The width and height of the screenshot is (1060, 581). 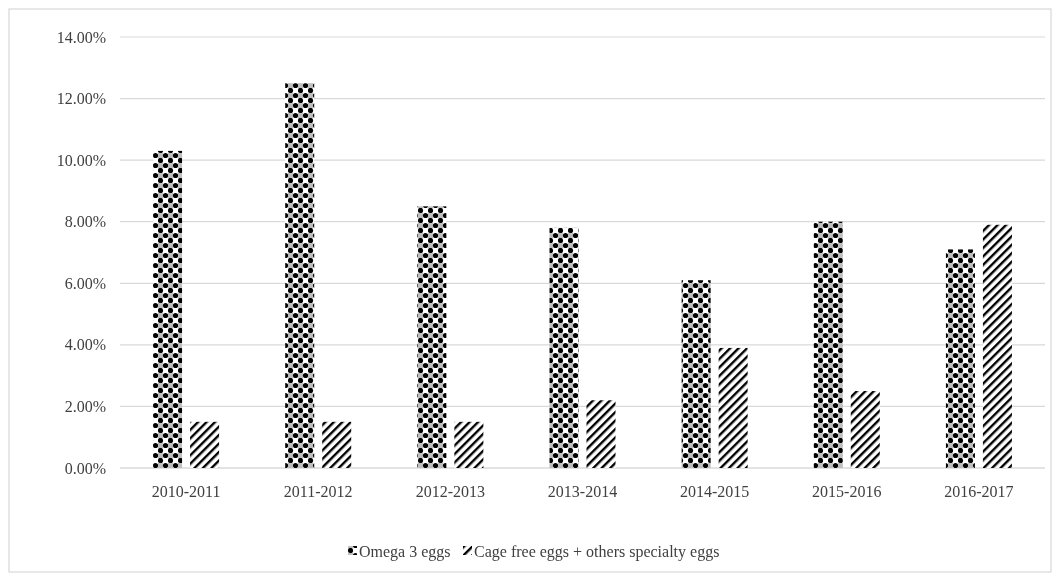 What do you see at coordinates (81, 99) in the screenshot?
I see `y-tick-label: 12.00%` at bounding box center [81, 99].